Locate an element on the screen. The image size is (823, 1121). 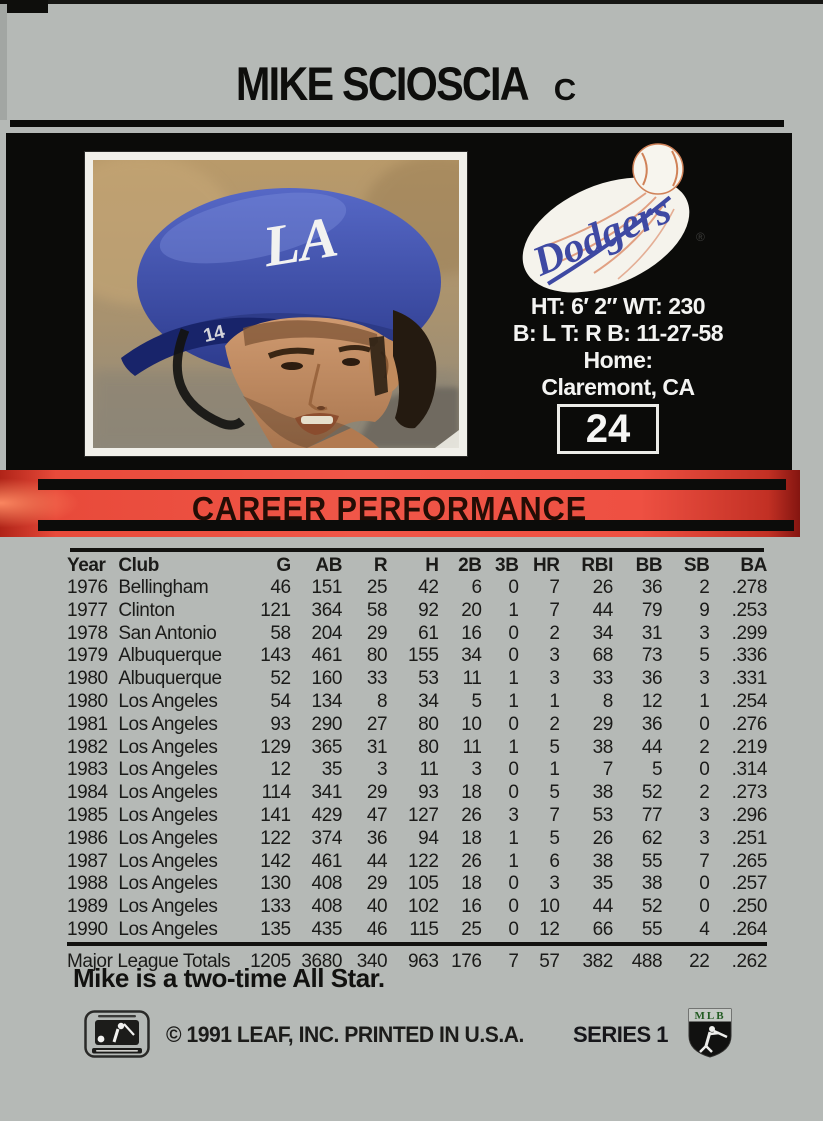
stat-cell: 461 is located at coordinates (327, 656).